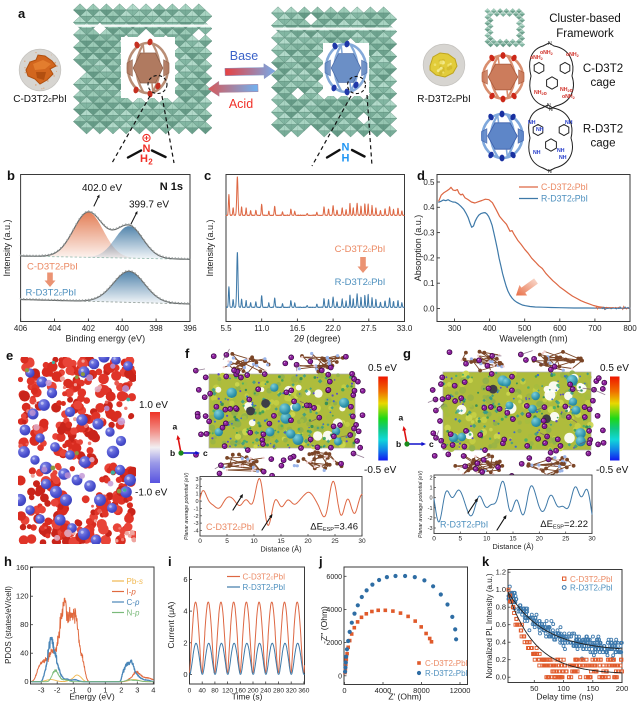 This screenshot has width=640, height=708. What do you see at coordinates (57, 690) in the screenshot?
I see `svg-text: -2` at bounding box center [57, 690].